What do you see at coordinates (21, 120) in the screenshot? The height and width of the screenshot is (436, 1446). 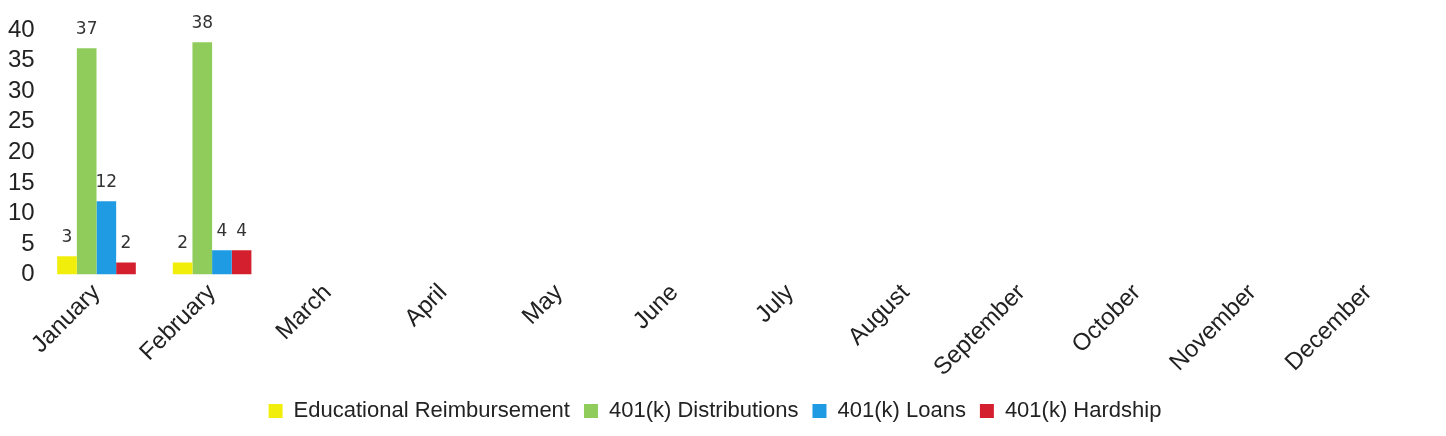 I see `y-tick-label: 25` at bounding box center [21, 120].